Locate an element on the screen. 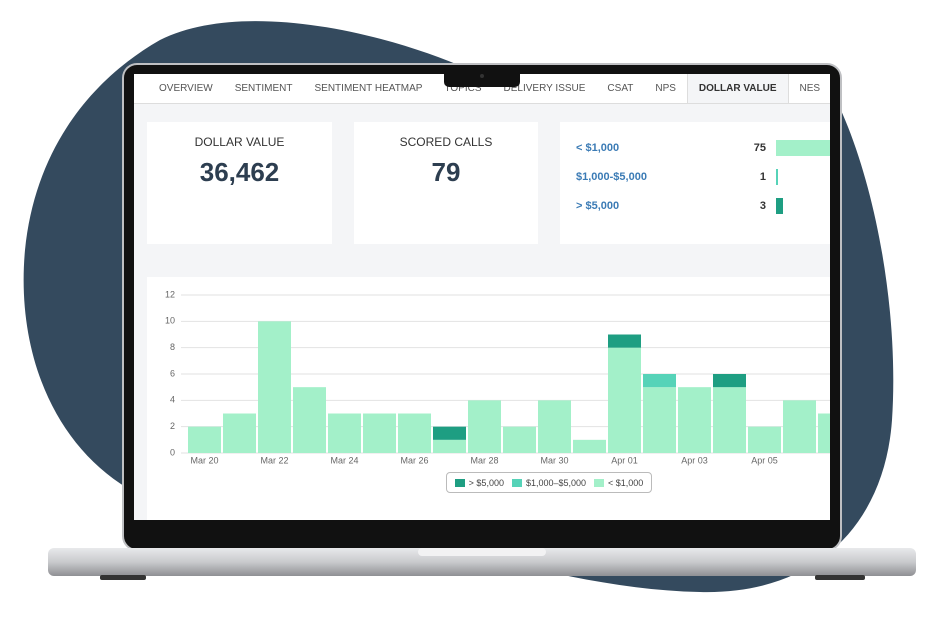  tab: TOPICS is located at coordinates (463, 88).